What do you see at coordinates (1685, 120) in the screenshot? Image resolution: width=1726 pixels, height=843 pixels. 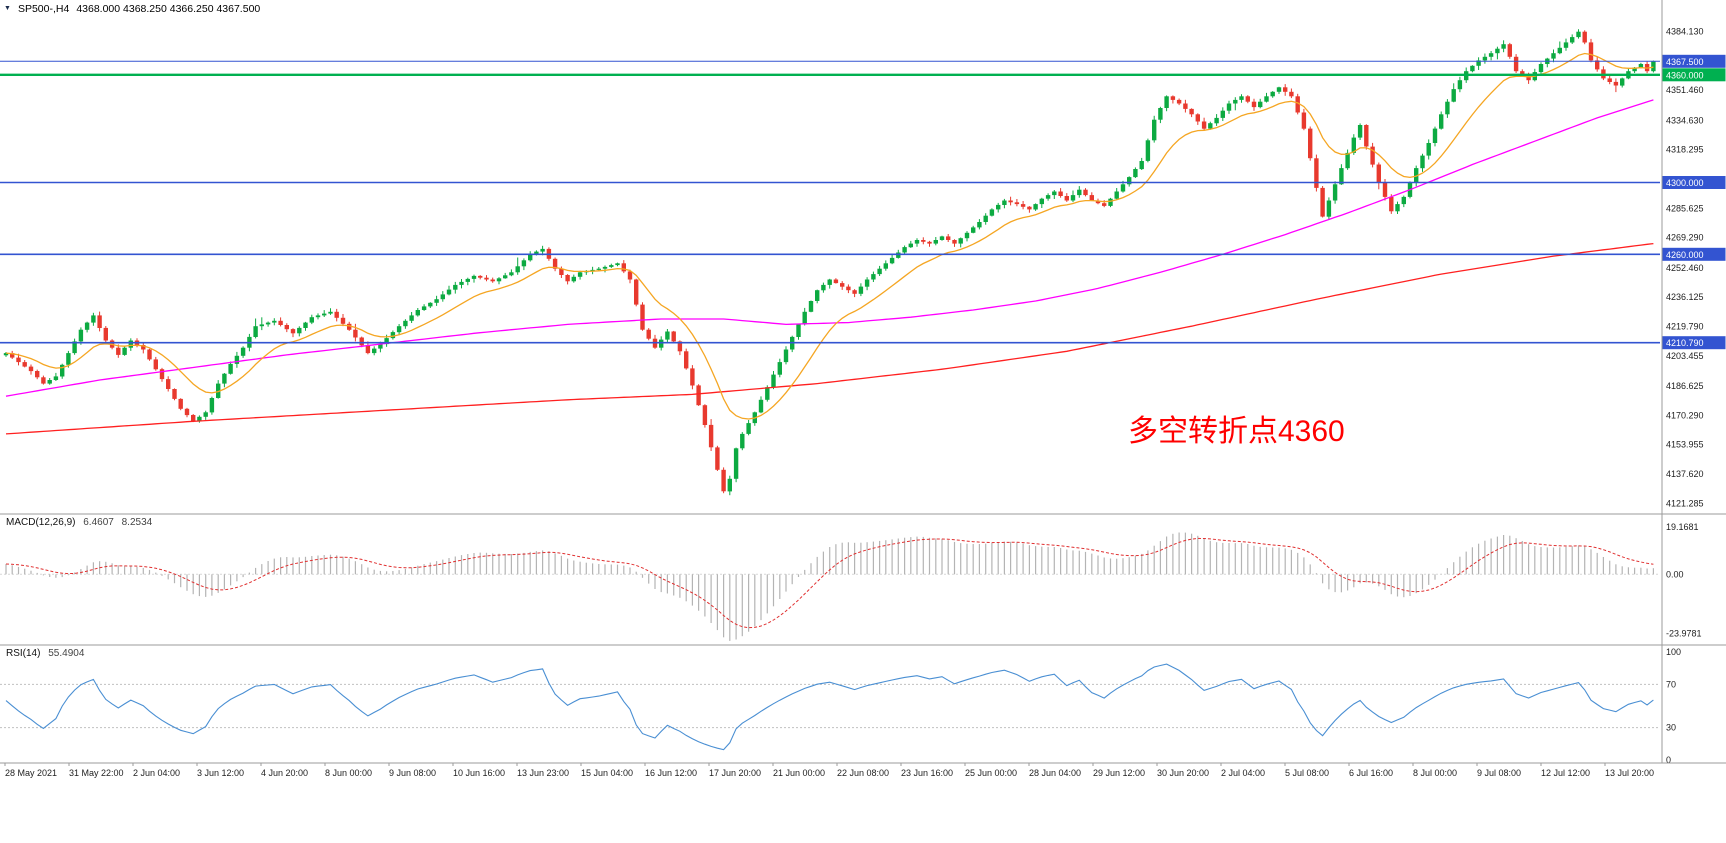 I see `price-axis-label: 4334.630` at bounding box center [1685, 120].